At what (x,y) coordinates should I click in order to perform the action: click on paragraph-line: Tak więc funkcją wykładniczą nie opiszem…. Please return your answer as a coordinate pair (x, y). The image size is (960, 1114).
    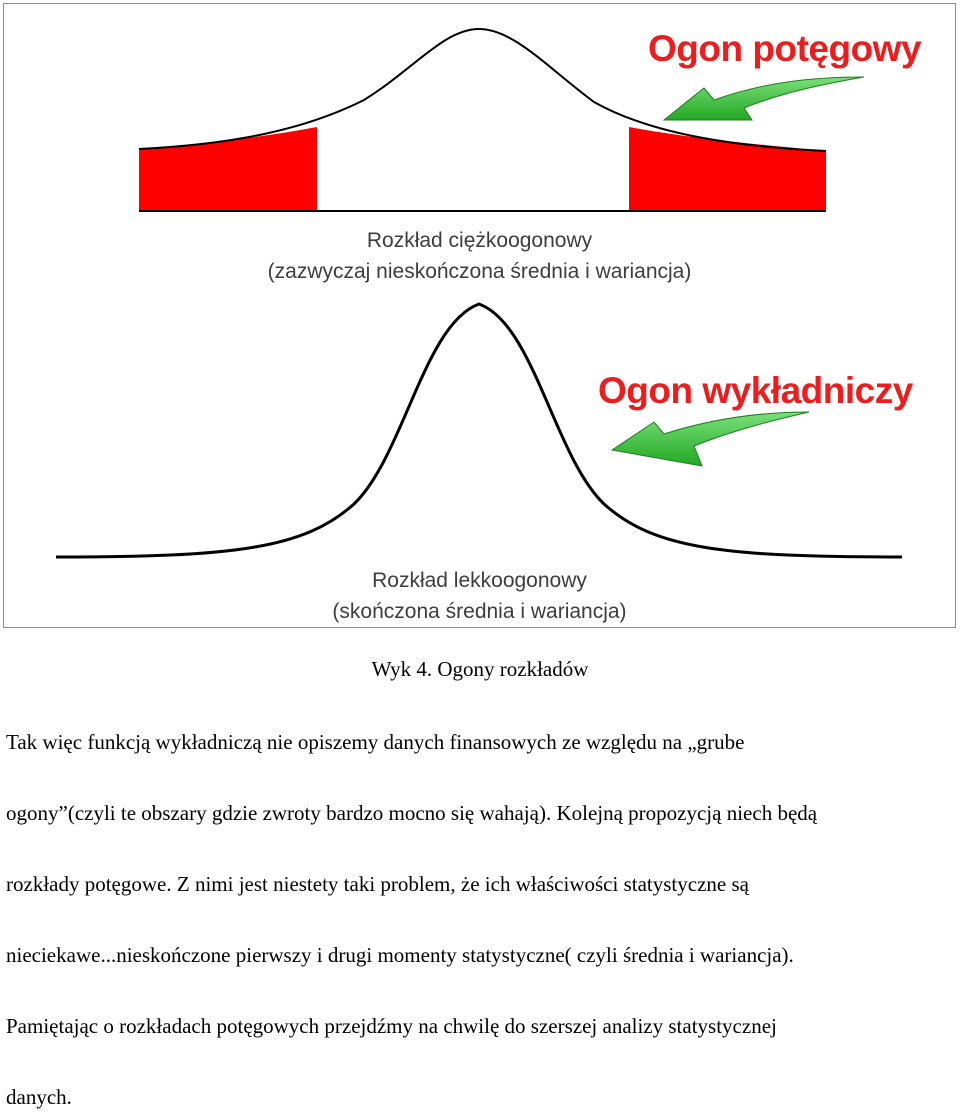
    Looking at the image, I should click on (375, 742).